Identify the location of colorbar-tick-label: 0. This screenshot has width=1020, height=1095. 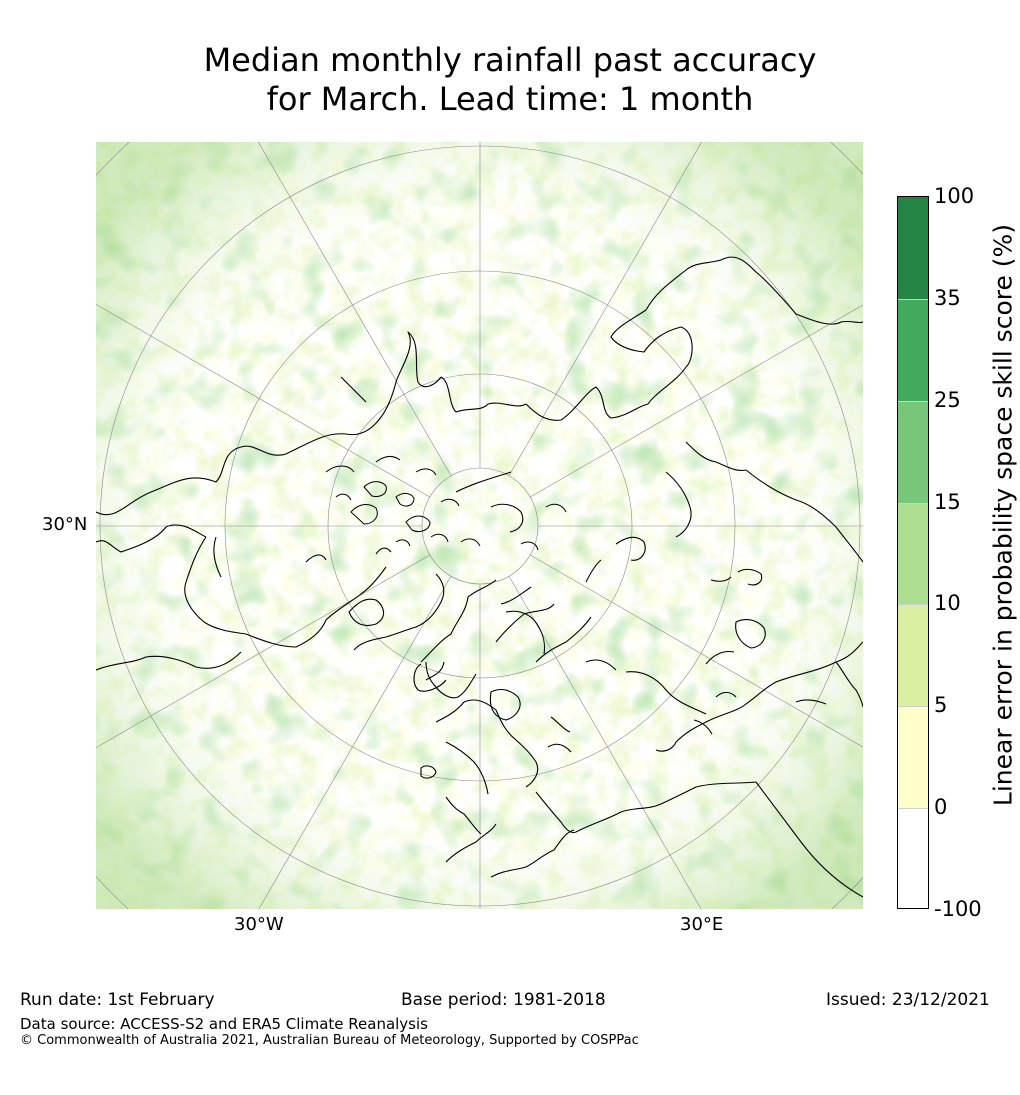
(941, 807).